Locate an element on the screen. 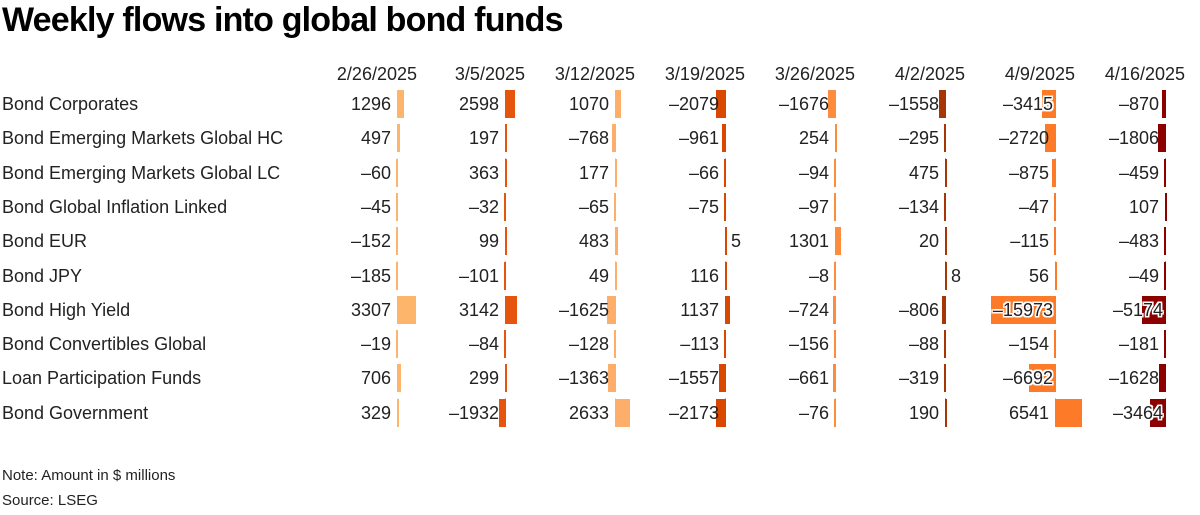 Image resolution: width=1200 pixels, height=515 pixels. cell-value: 483 is located at coordinates (593, 241).